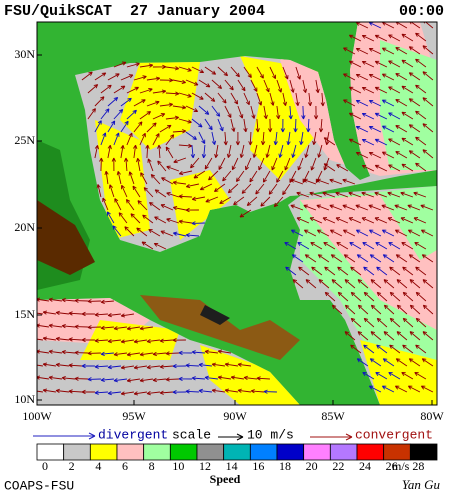  What do you see at coordinates (39, 485) in the screenshot?
I see `credit: COAPS-FSU` at bounding box center [39, 485].